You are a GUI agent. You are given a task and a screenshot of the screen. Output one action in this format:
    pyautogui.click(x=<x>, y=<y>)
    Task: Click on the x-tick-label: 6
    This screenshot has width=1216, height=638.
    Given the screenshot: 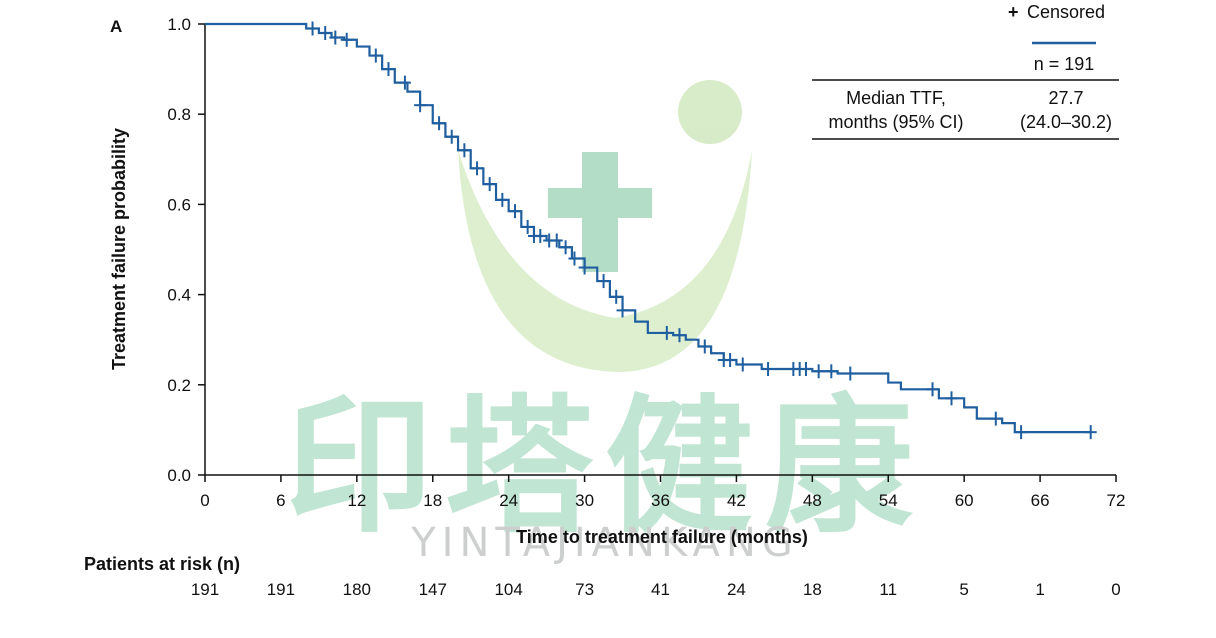 What is the action you would take?
    pyautogui.click(x=280, y=500)
    